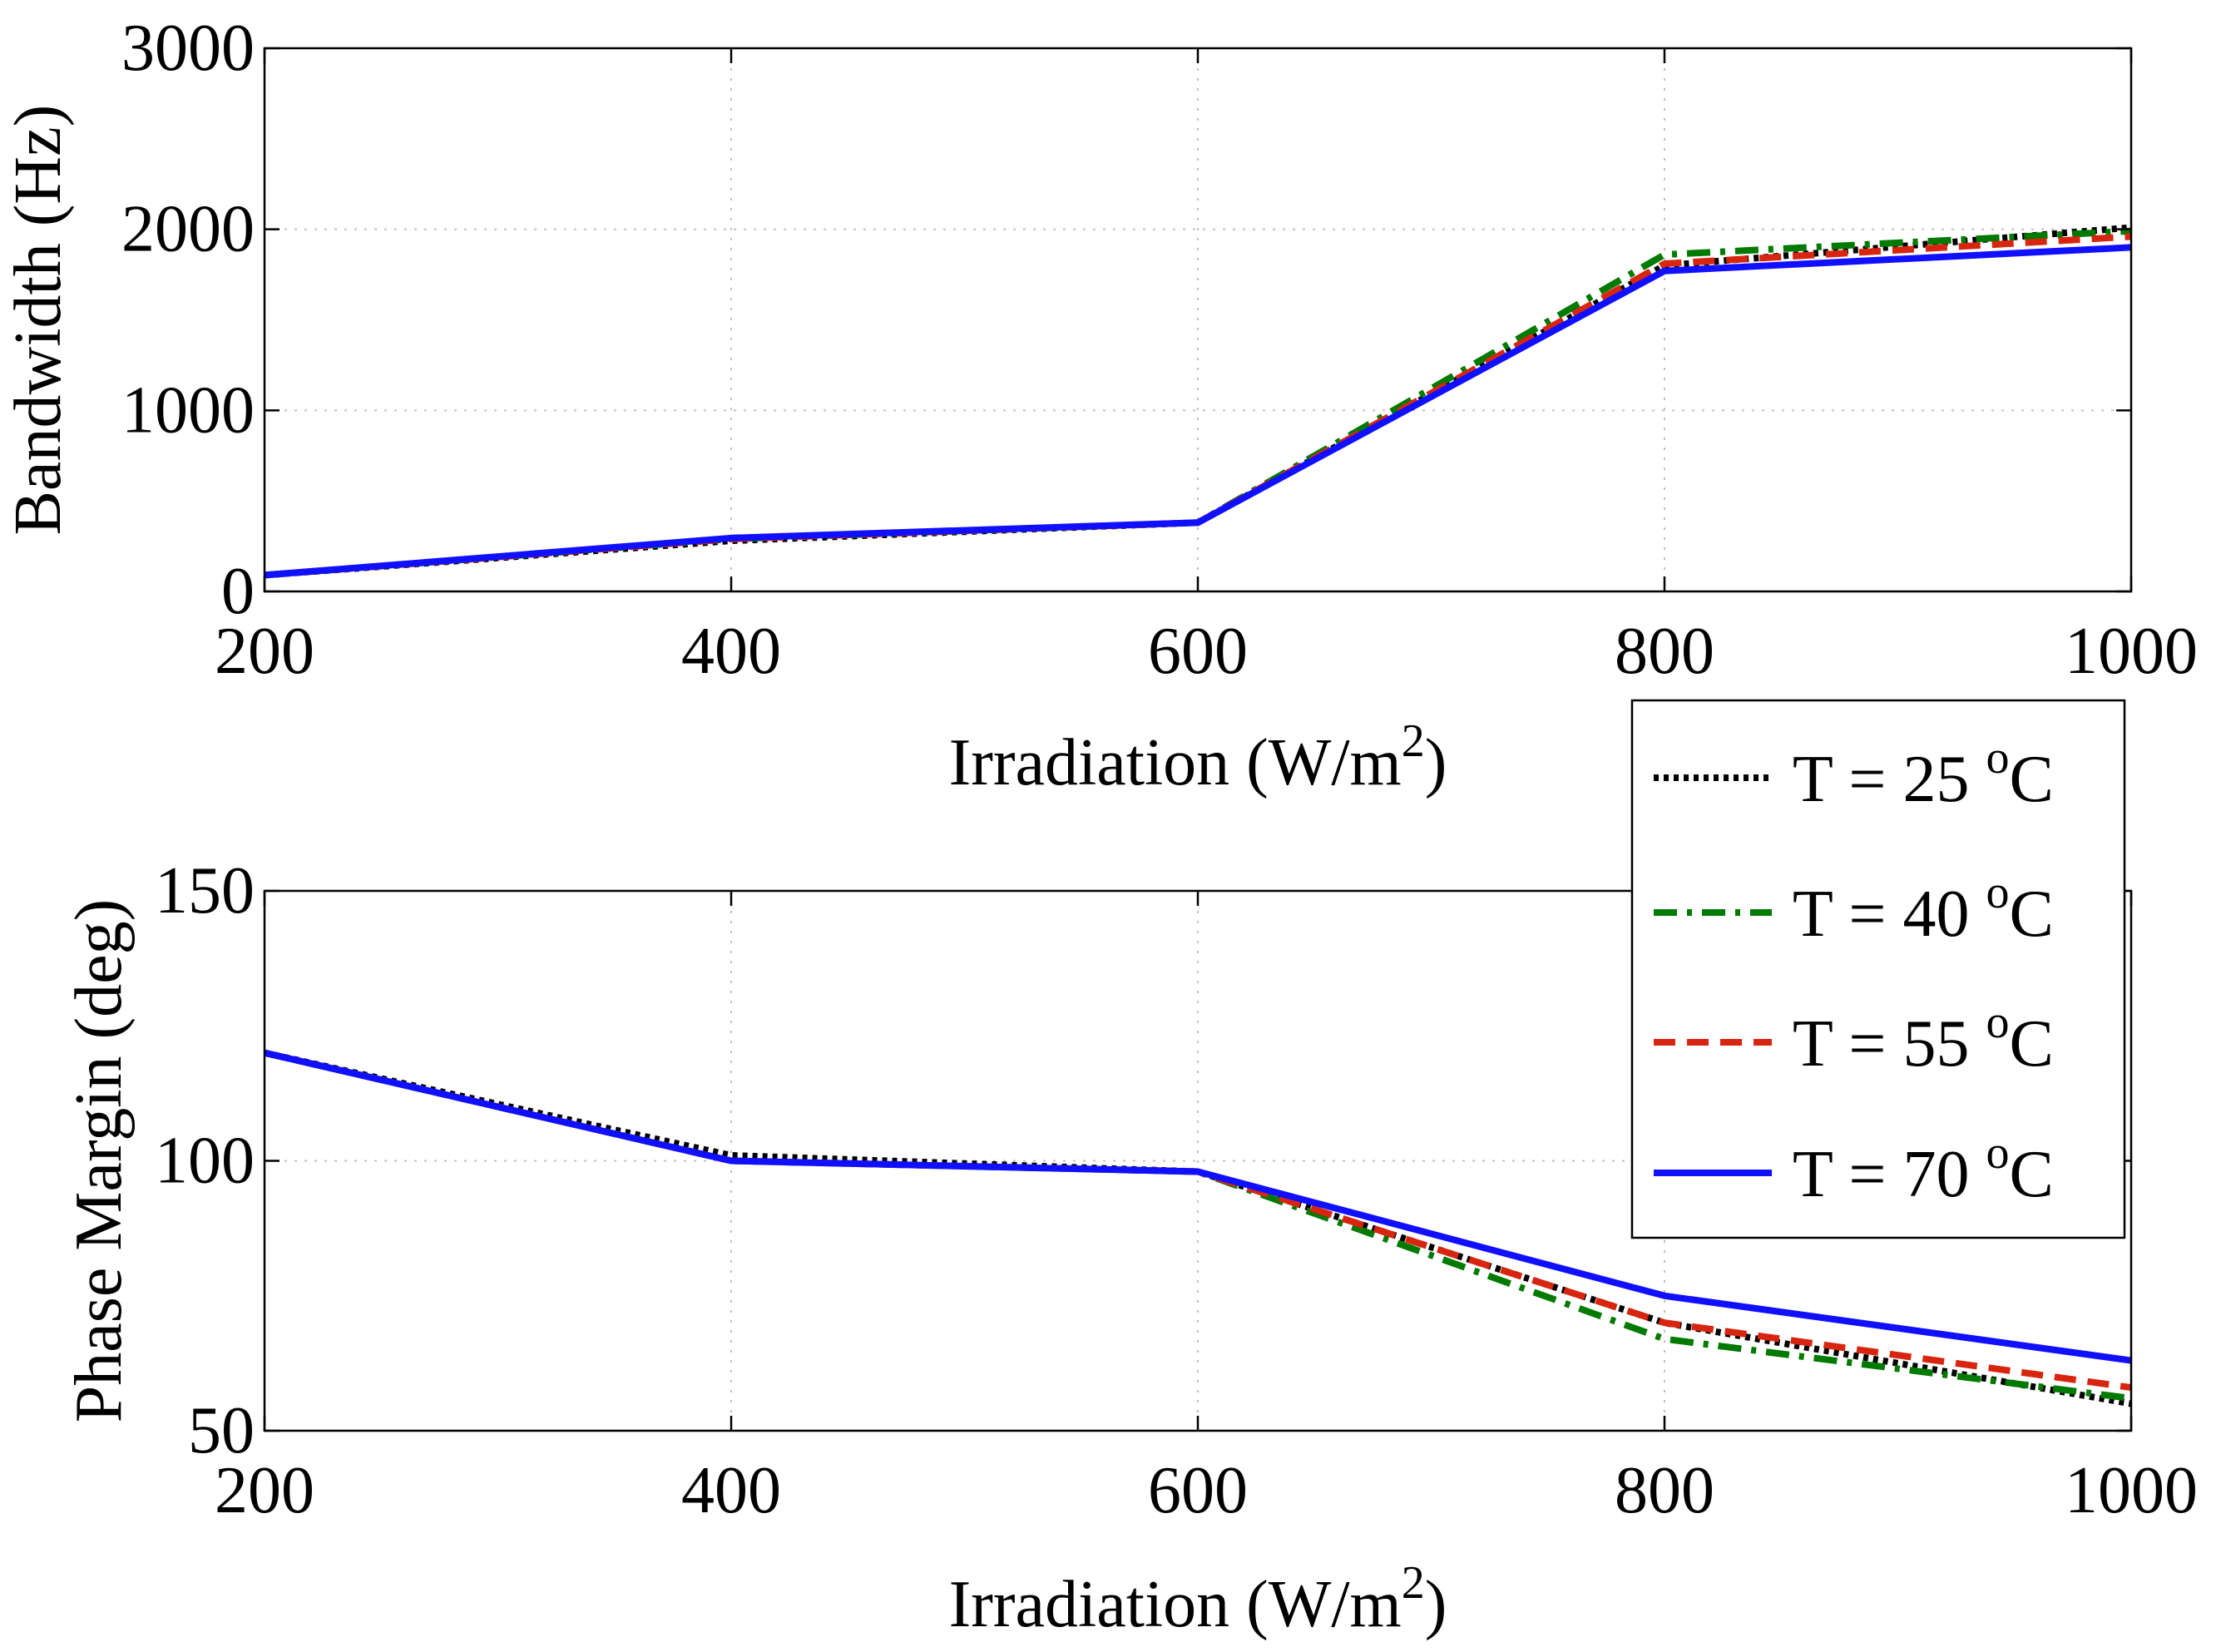 This screenshot has height=1652, width=2221. Describe the element at coordinates (1923, 1169) in the screenshot. I see `legend-label-4: T = 70 oC` at that location.